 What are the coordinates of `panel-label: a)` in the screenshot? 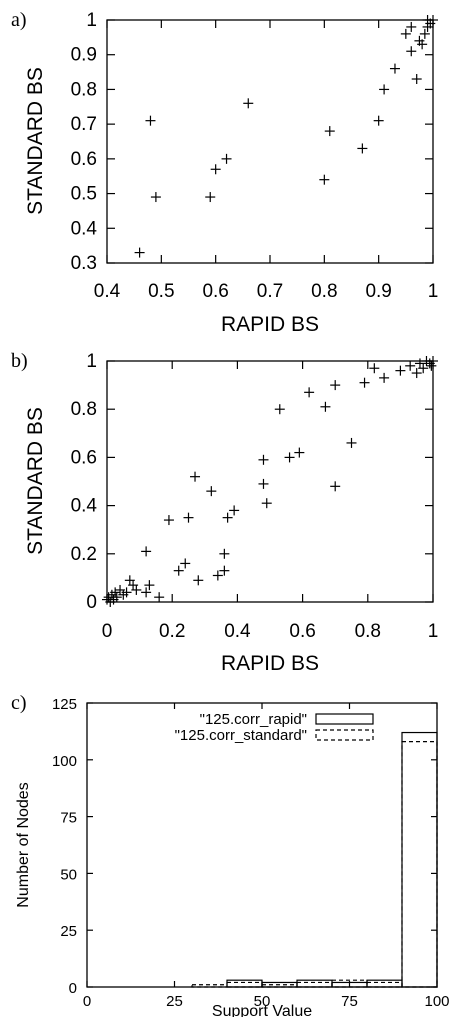 It's located at (19, 20).